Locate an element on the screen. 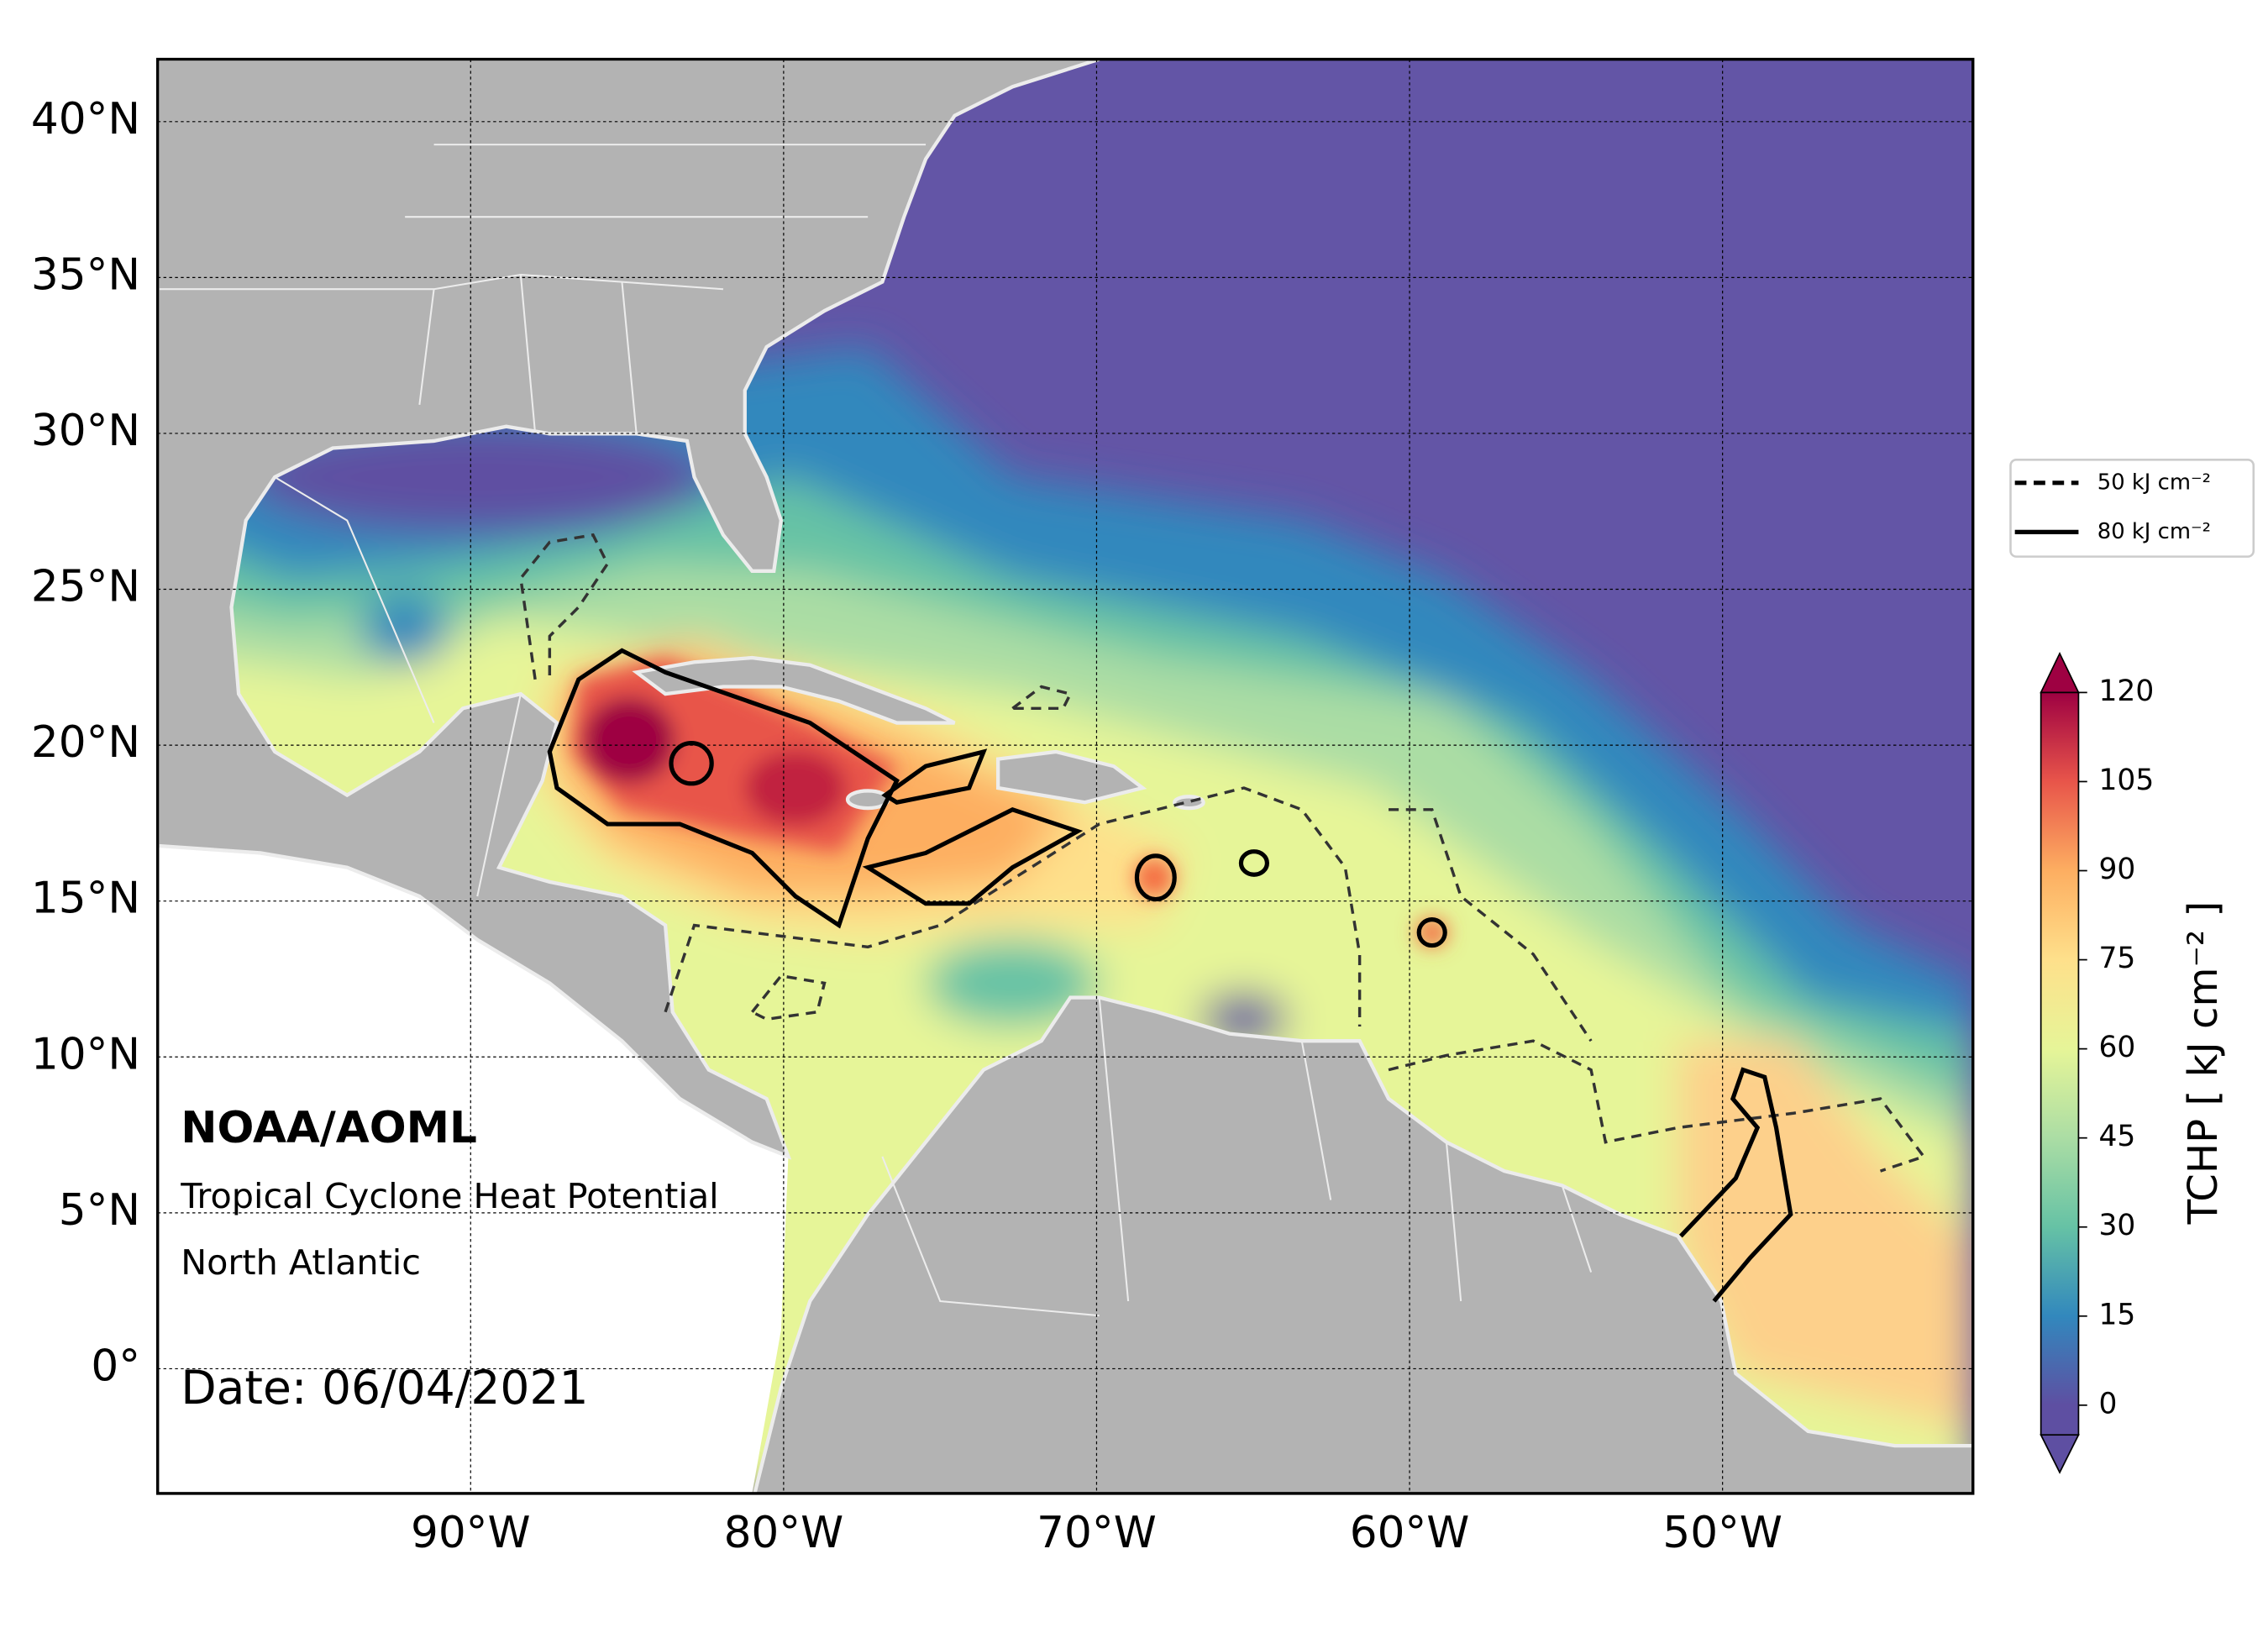 Image resolution: width=2268 pixels, height=1638 pixels. colorbar-tick-label: 90 is located at coordinates (2117, 869).